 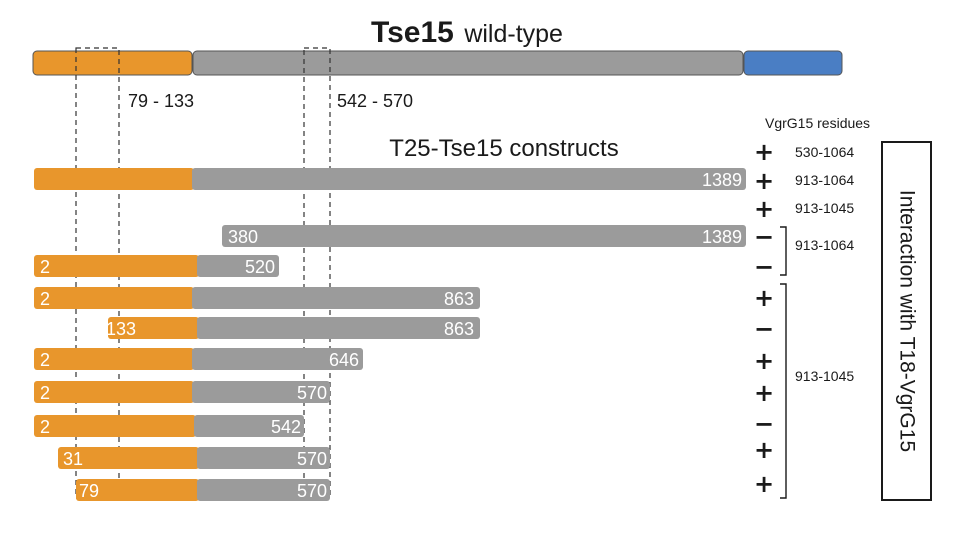 What do you see at coordinates (824, 152) in the screenshot?
I see `residue-label-1: 530-1064` at bounding box center [824, 152].